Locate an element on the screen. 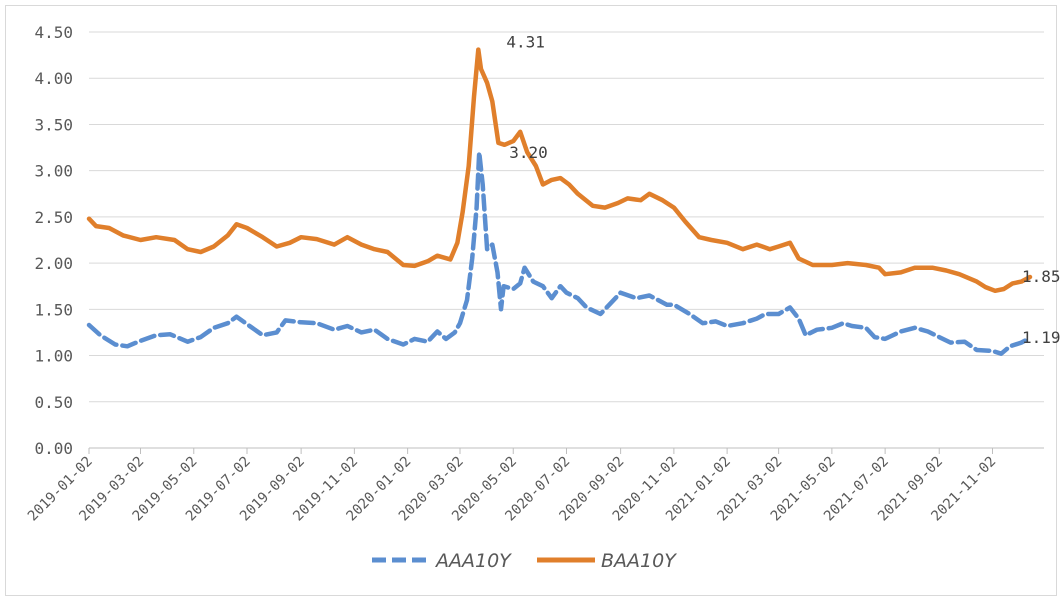  y-tick-label: 1.50 is located at coordinates (53, 309).